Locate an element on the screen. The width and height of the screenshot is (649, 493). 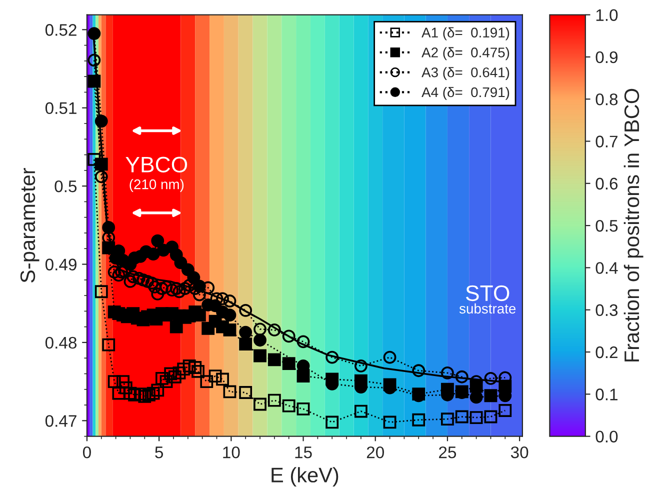
y-tick-label: 0.5 is located at coordinates (65, 186).